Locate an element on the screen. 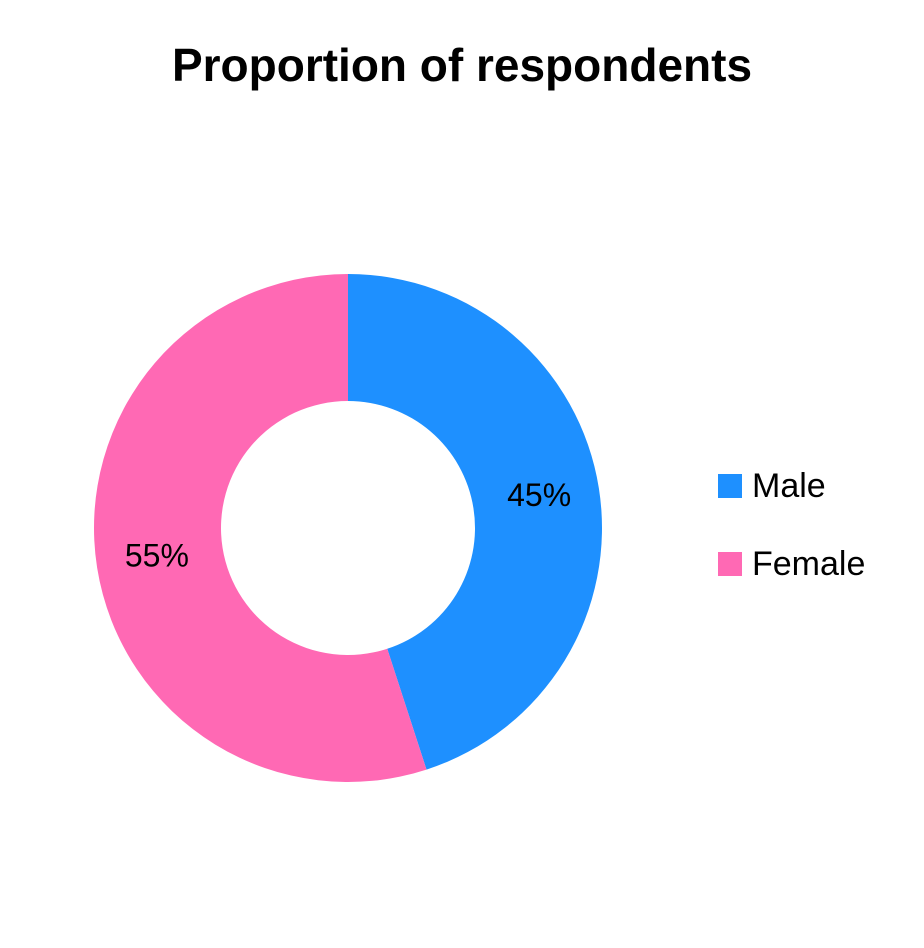 This screenshot has height=948, width=924. legend: Male Female is located at coordinates (791, 544).